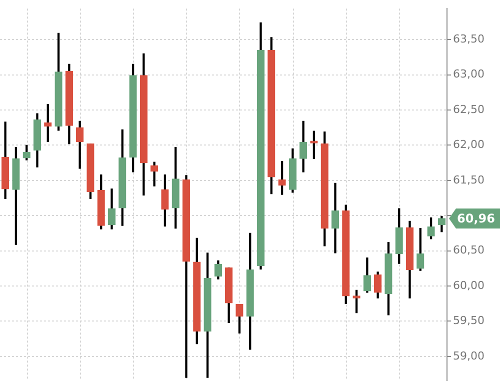 The height and width of the screenshot is (389, 500). I want to click on y-tick-label: 62,50, so click(468, 109).